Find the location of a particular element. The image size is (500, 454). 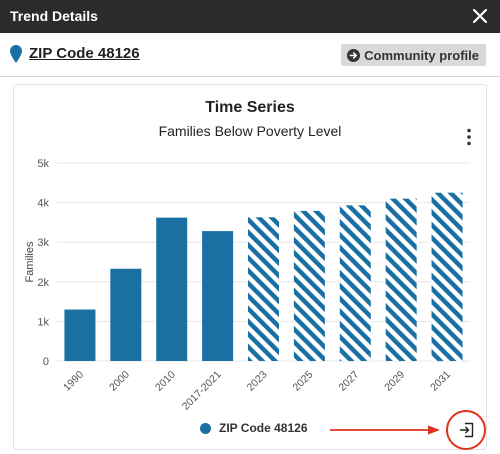

y-axis-label: Families is located at coordinates (30, 261).